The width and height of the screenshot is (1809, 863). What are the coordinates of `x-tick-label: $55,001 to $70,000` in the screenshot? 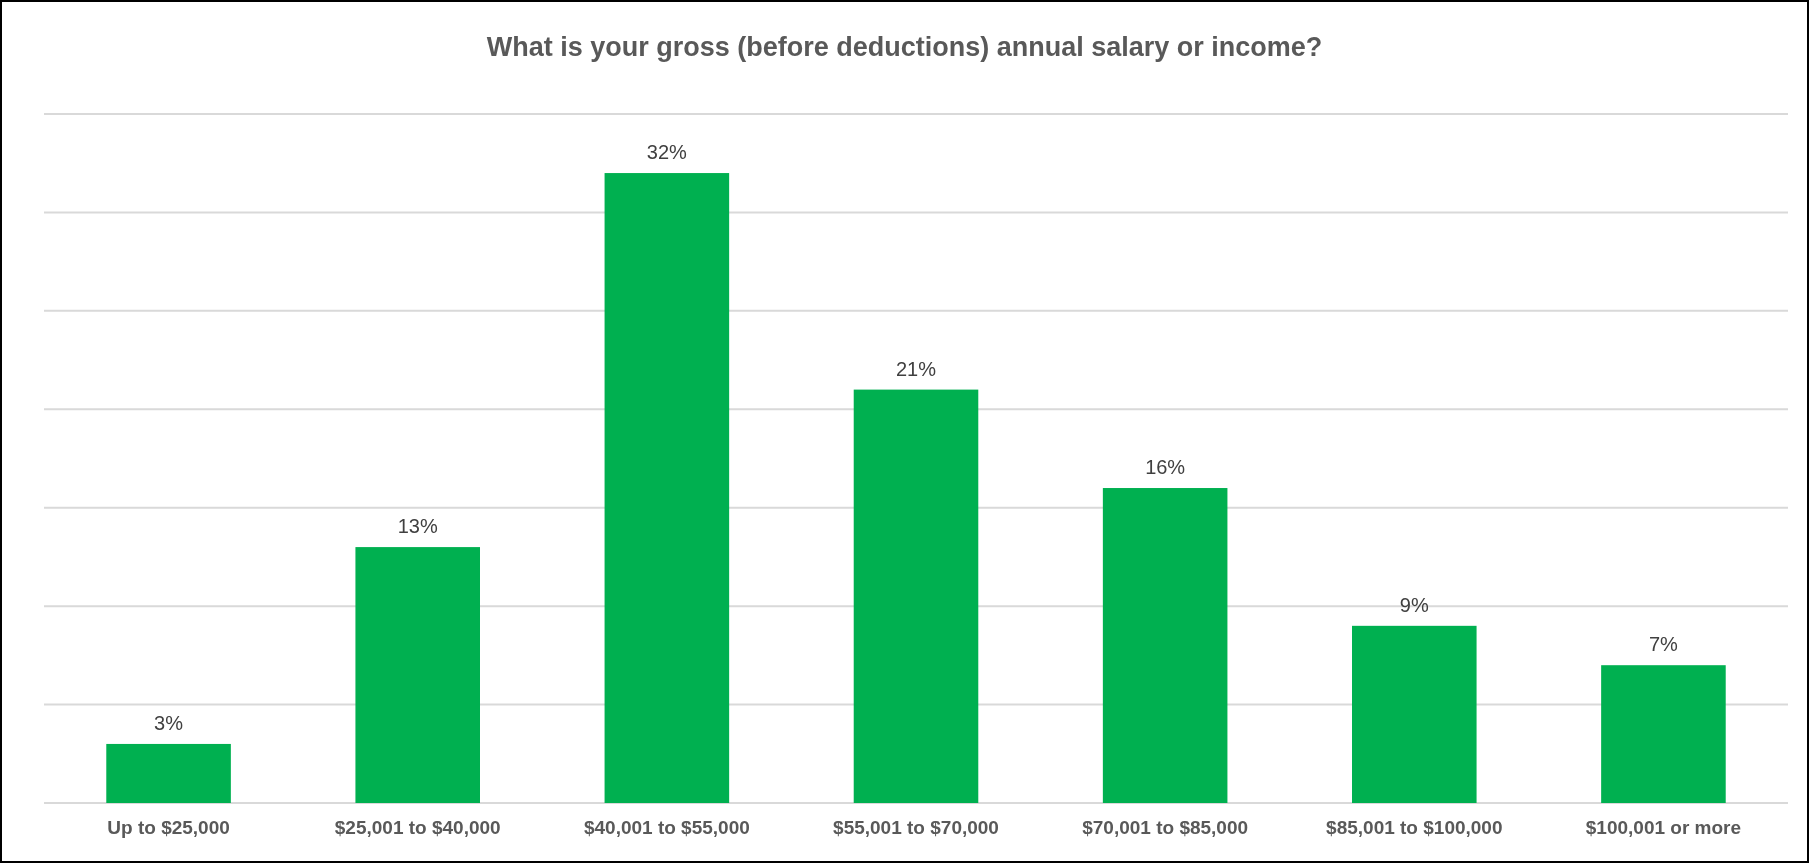 It's located at (916, 828).